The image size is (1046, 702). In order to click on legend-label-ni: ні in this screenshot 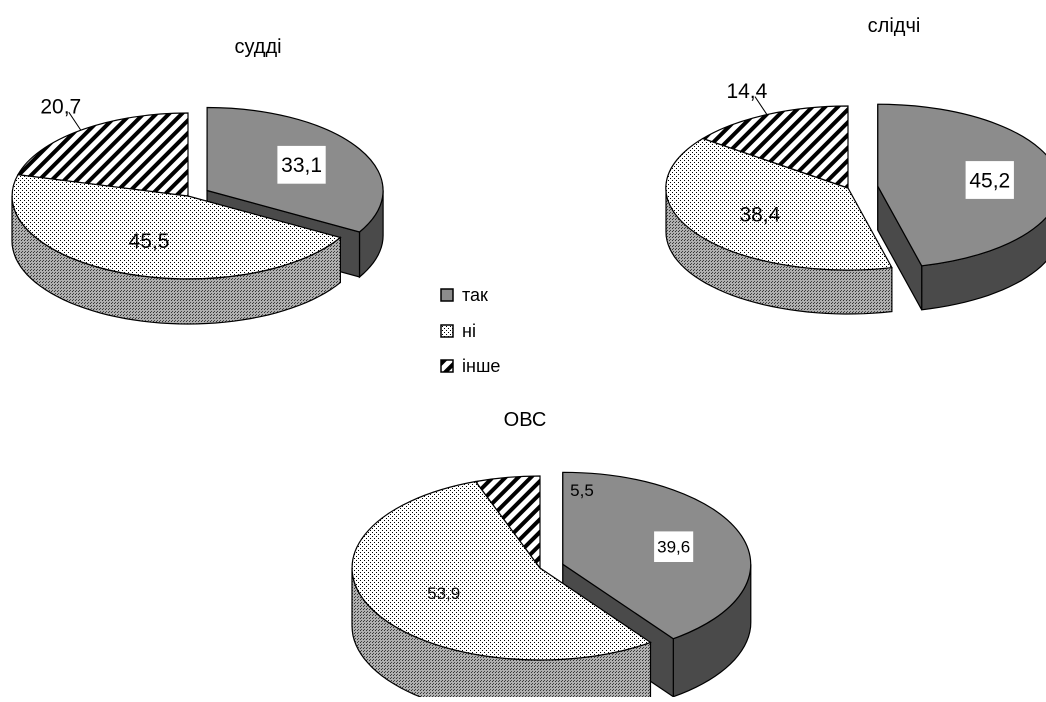, I will do `click(469, 331)`.